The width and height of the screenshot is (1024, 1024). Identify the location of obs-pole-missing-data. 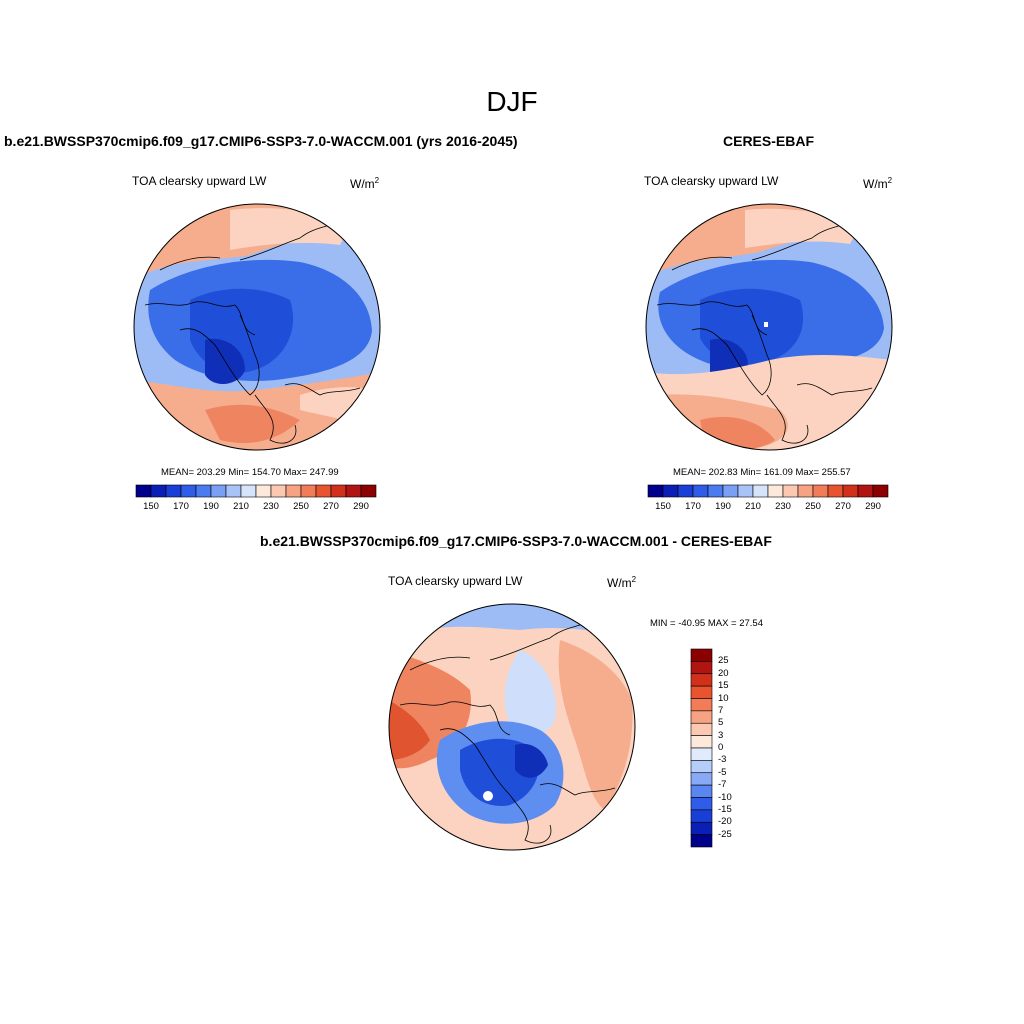
(766, 324).